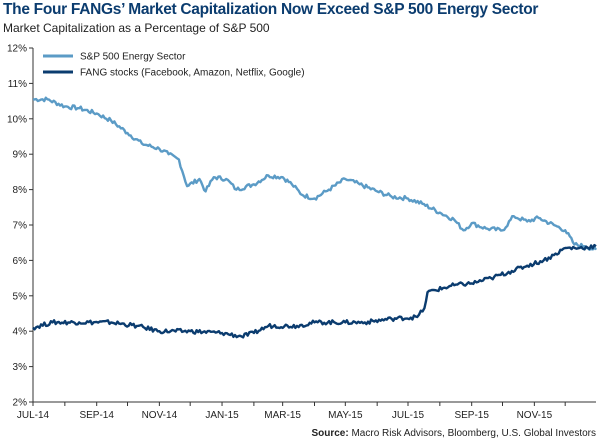  Describe the element at coordinates (17, 119) in the screenshot. I see `y-tick-label: 10%` at that location.